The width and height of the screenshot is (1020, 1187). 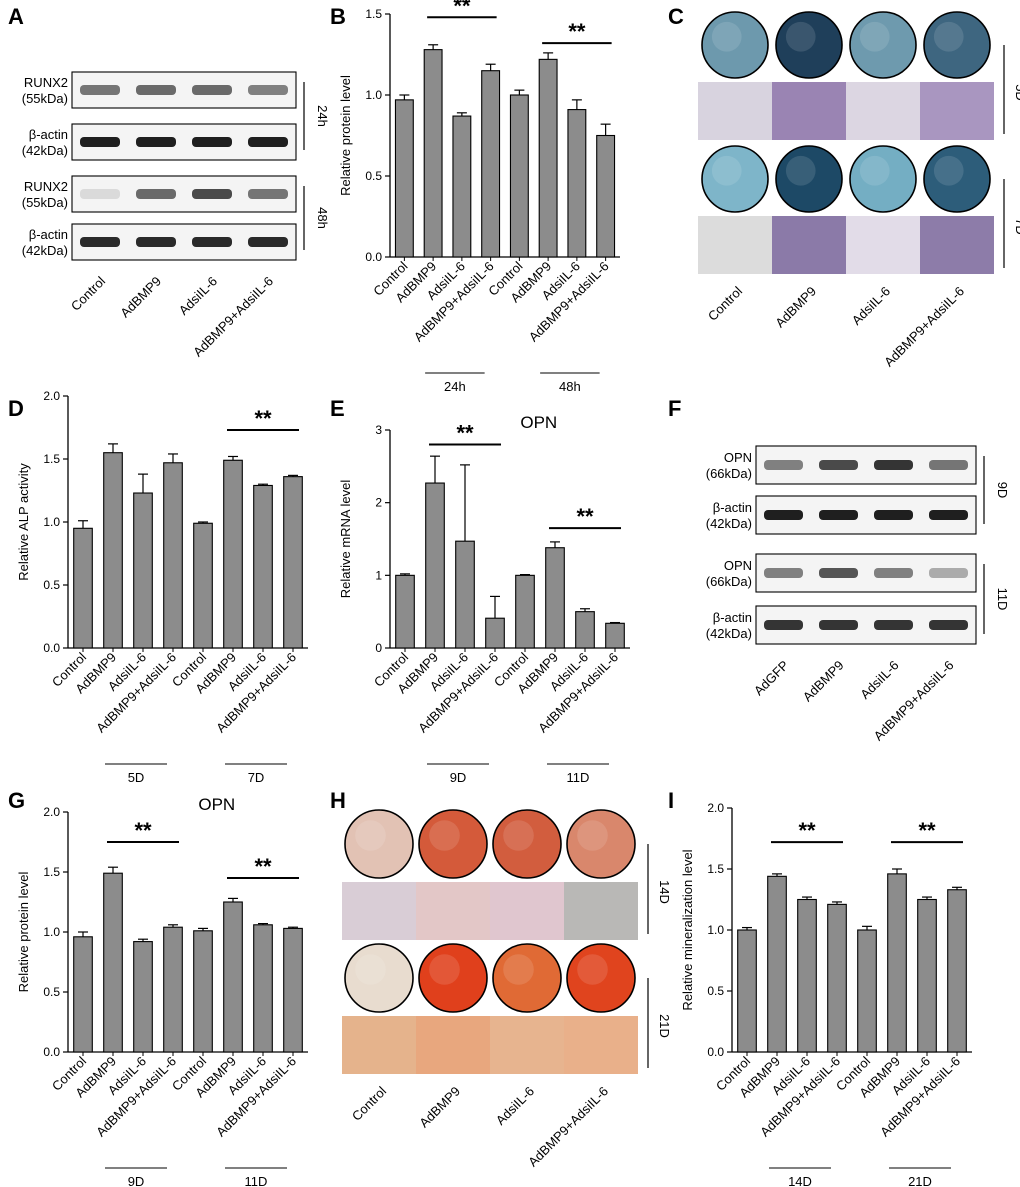 What do you see at coordinates (51, 872) in the screenshot?
I see `y-tick-label: 1.5` at bounding box center [51, 872].